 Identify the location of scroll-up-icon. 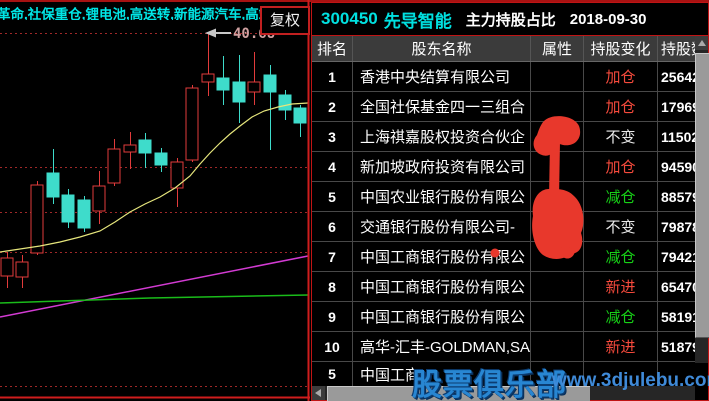
(701, 43).